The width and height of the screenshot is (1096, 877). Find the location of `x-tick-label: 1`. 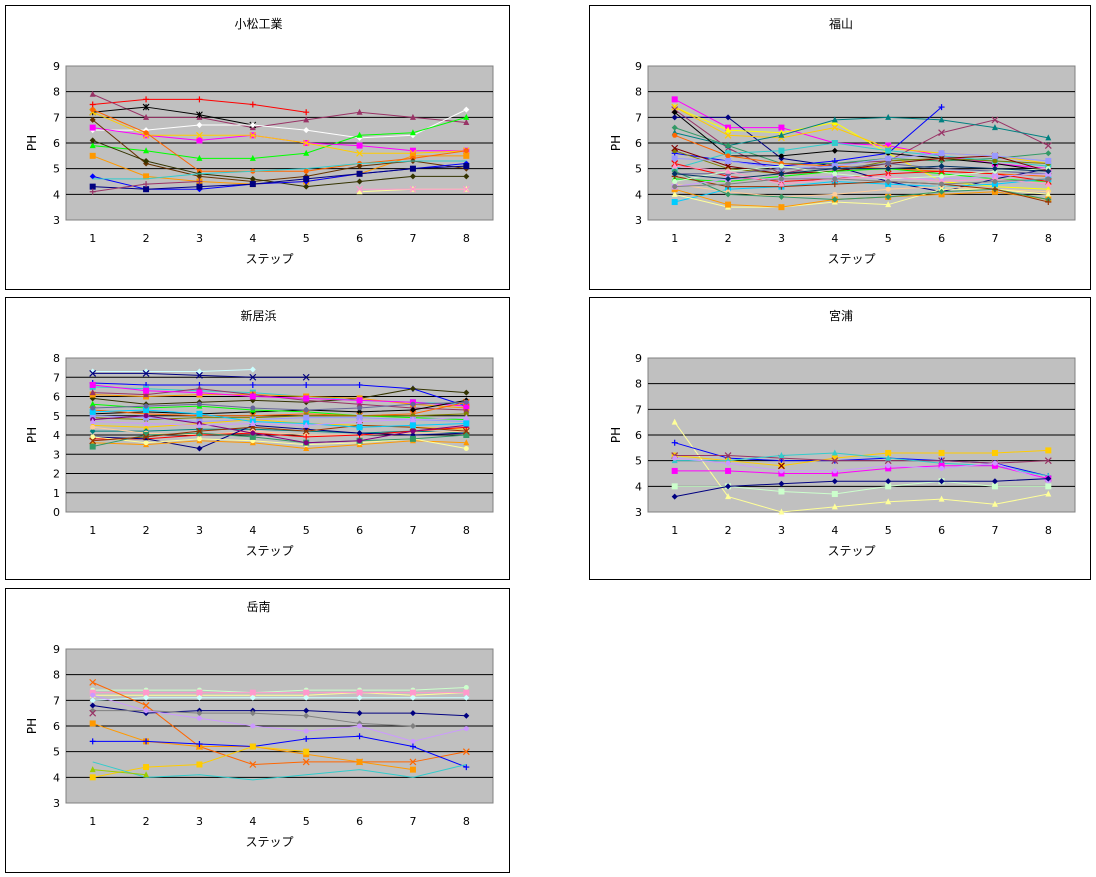

x-tick-label: 1 is located at coordinates (674, 530).